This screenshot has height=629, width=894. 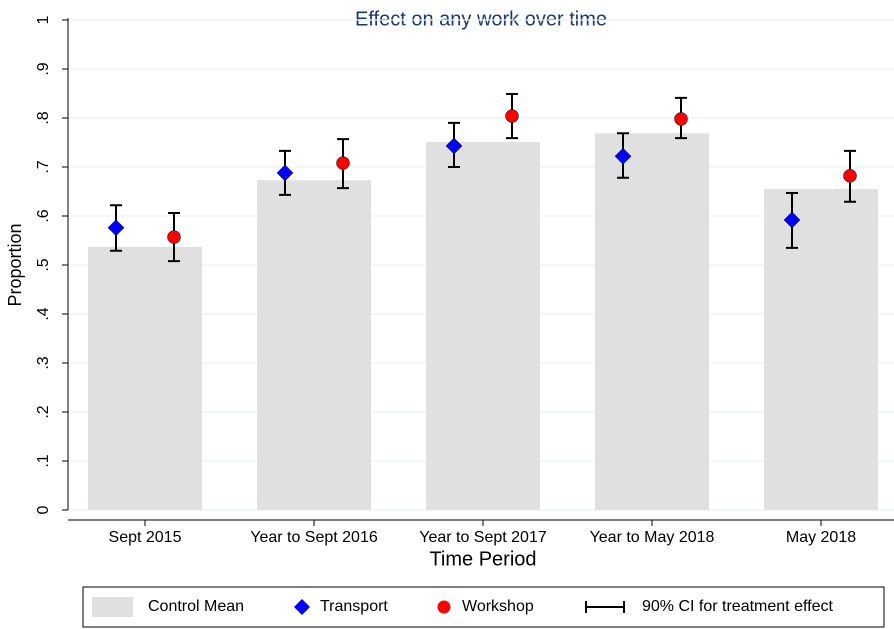 I want to click on legend-label: Transport, so click(x=354, y=606).